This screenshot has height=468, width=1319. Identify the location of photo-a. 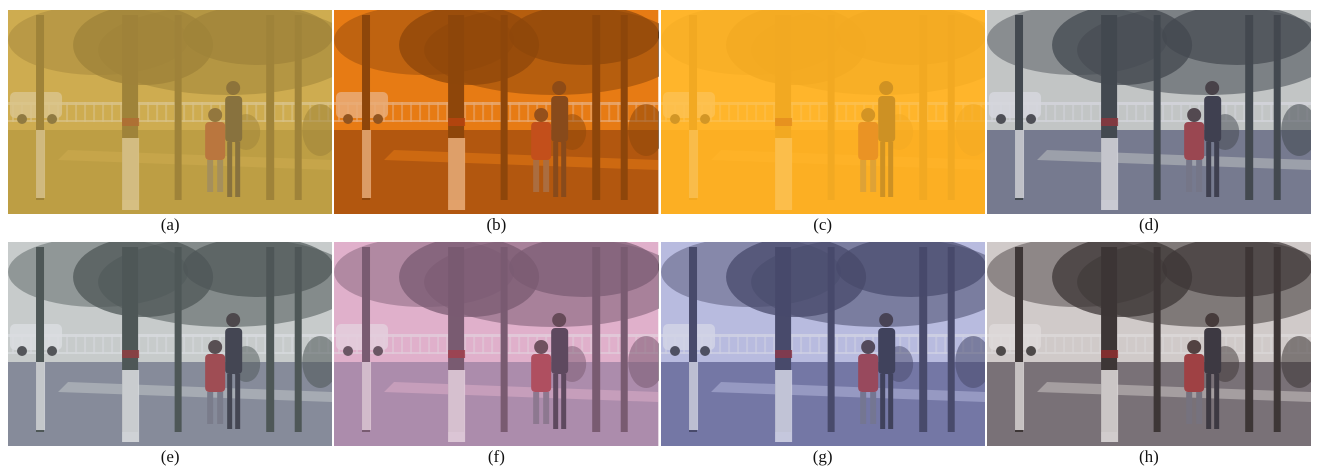
(170, 112).